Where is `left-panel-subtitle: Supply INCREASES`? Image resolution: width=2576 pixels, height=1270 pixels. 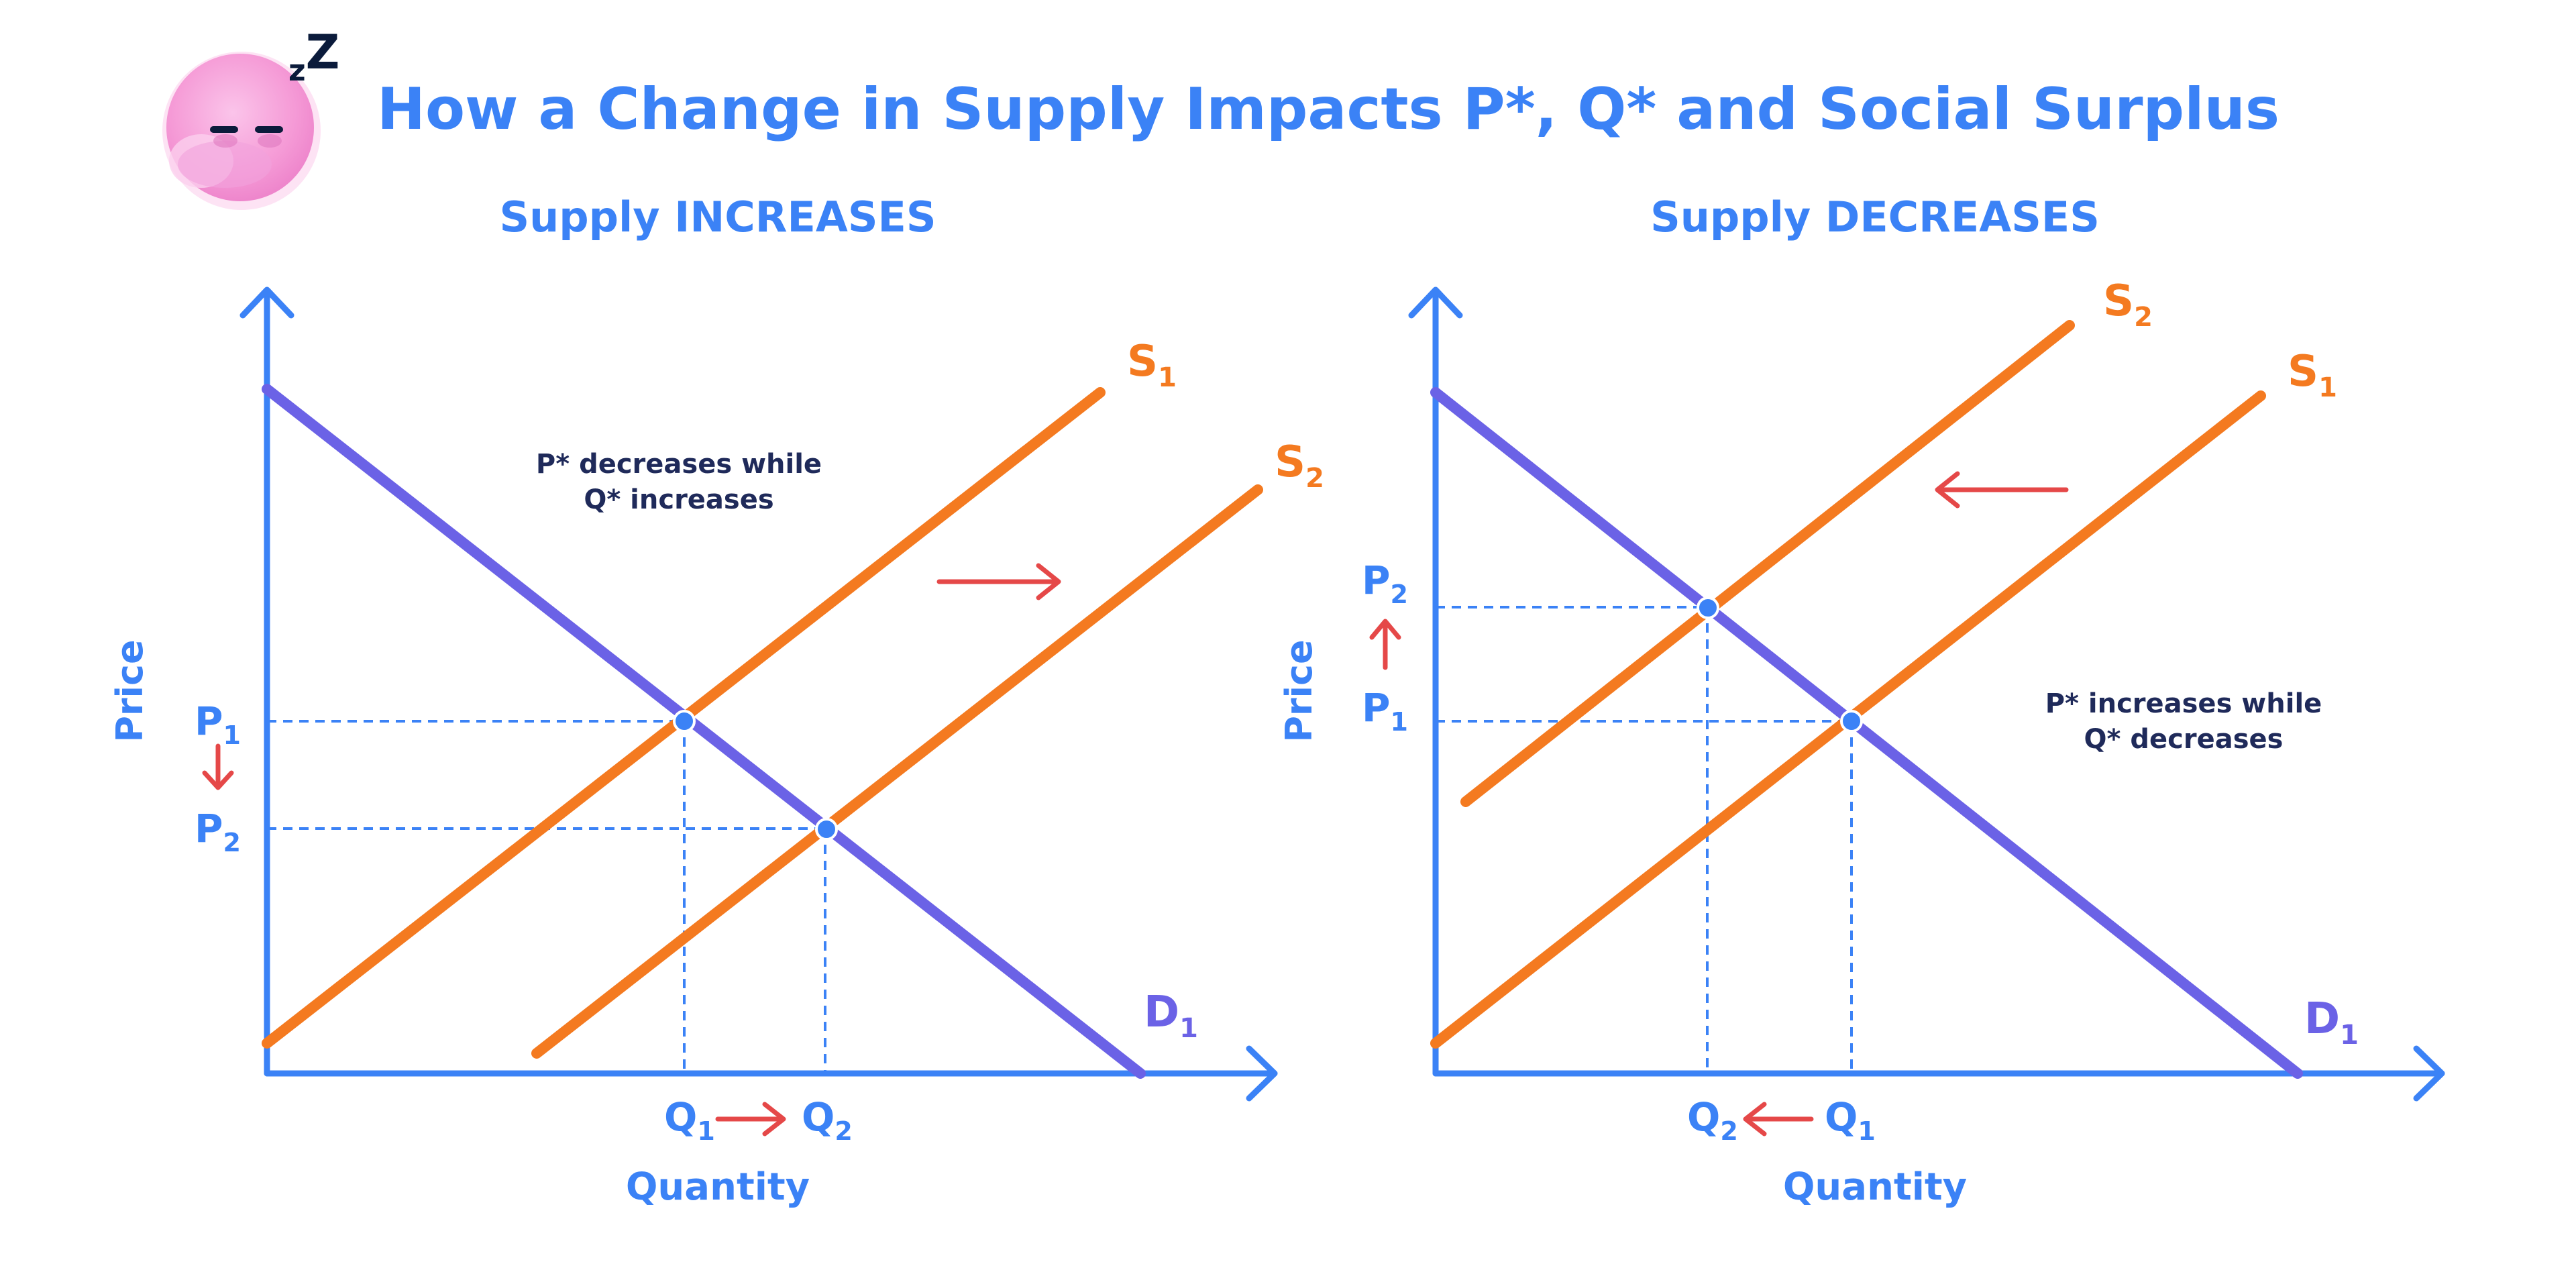
left-panel-subtitle: Supply INCREASES is located at coordinates (718, 217).